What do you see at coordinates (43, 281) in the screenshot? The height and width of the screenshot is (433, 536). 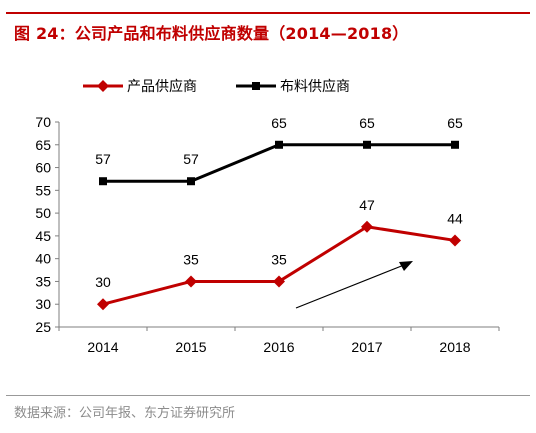 I see `y-tick-label: 35` at bounding box center [43, 281].